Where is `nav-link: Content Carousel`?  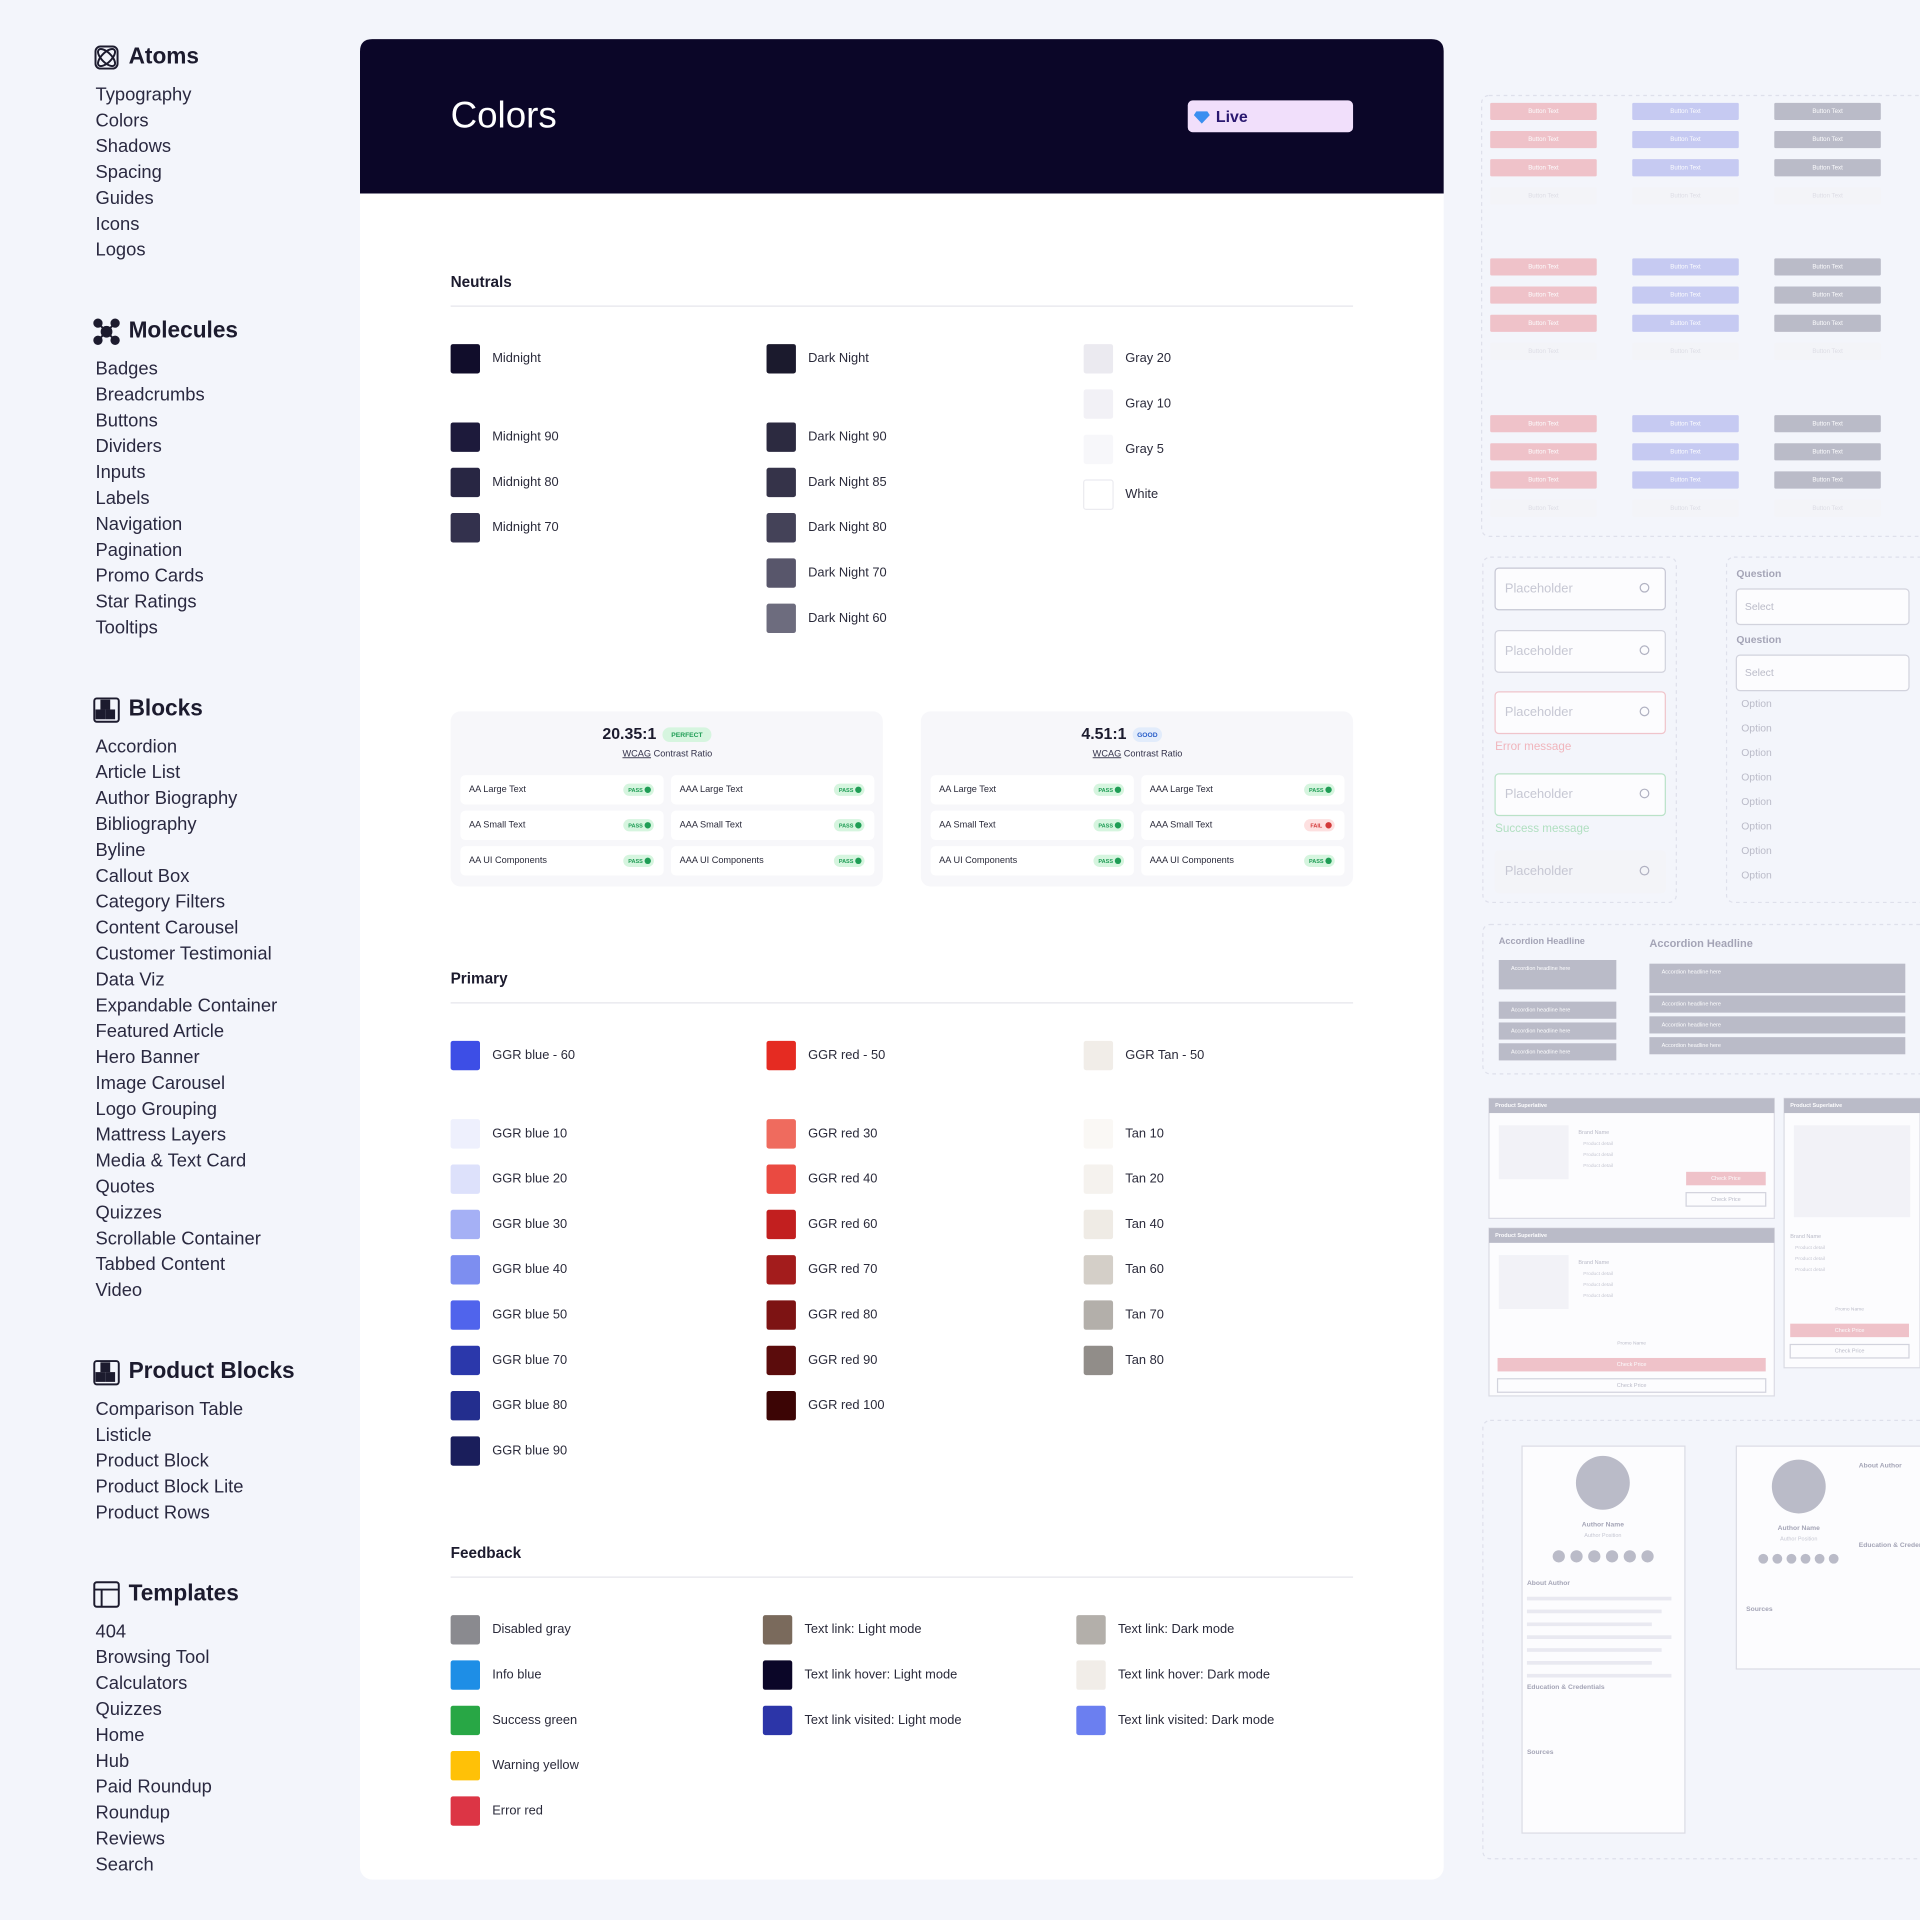 nav-link: Content Carousel is located at coordinates (167, 927).